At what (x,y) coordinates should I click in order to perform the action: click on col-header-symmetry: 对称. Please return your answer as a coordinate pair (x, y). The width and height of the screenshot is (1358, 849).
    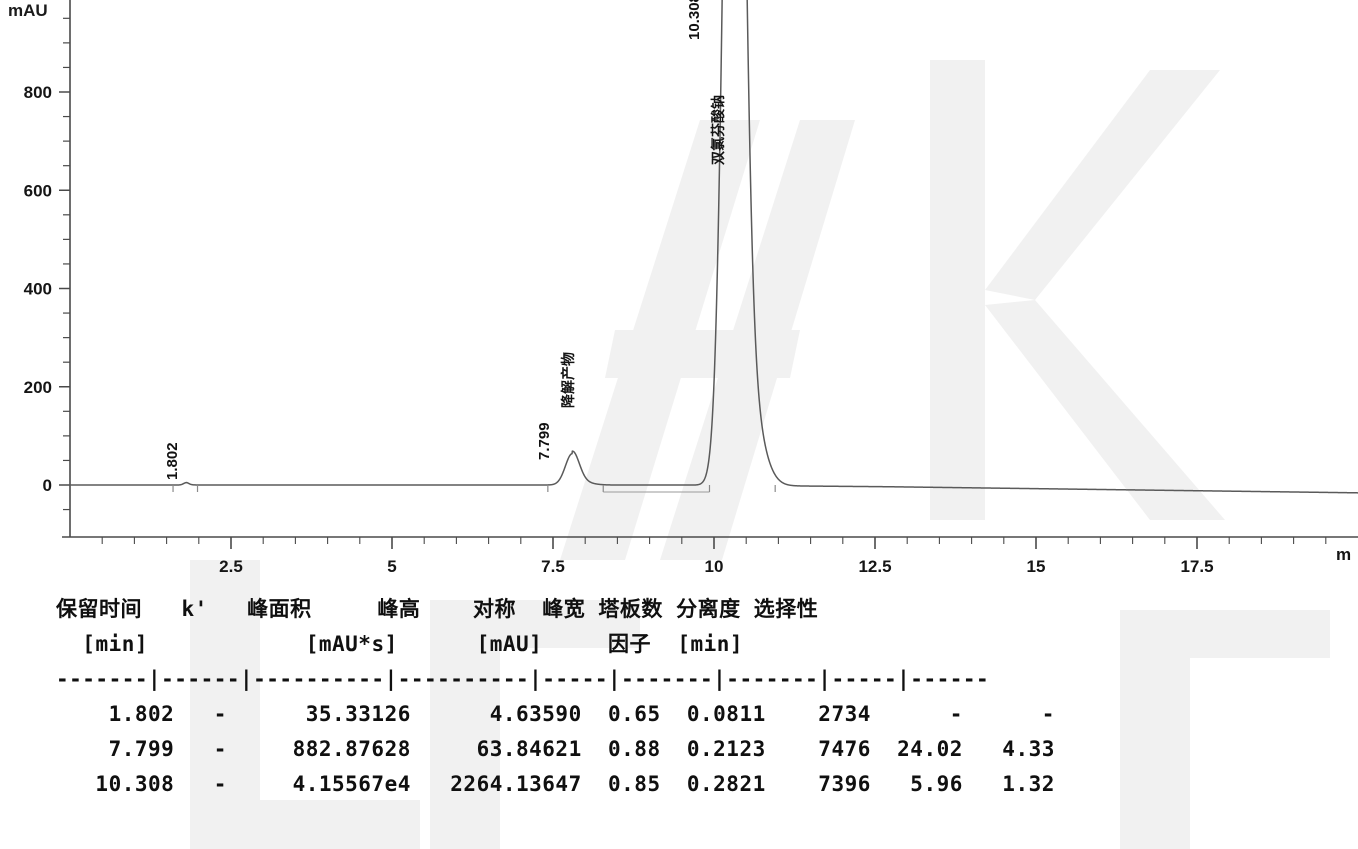
    Looking at the image, I should click on (494, 609).